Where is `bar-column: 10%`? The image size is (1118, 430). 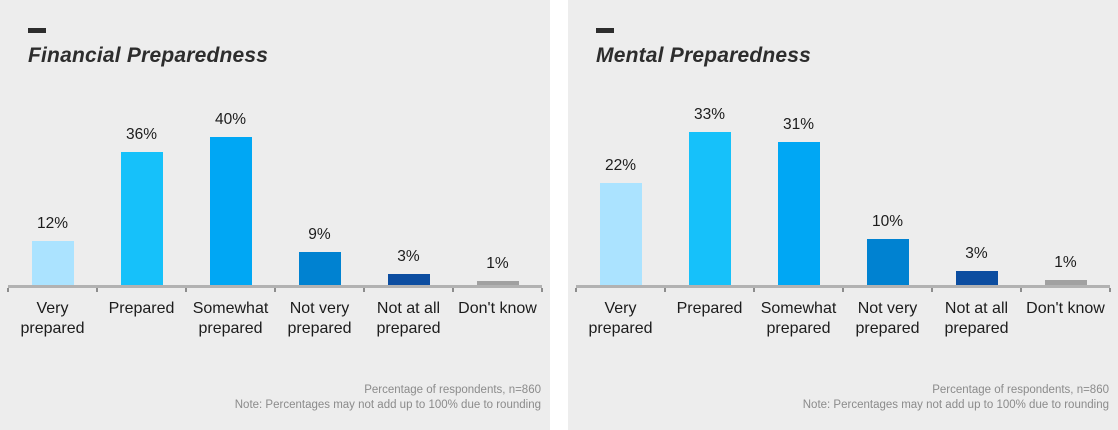
bar-column: 10% is located at coordinates (887, 192).